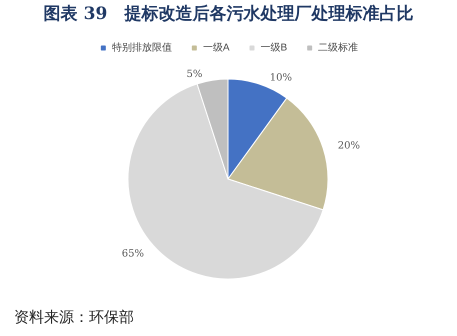 This screenshot has width=457, height=336. What do you see at coordinates (142, 48) in the screenshot?
I see `legend-label: 特别排放限值` at bounding box center [142, 48].